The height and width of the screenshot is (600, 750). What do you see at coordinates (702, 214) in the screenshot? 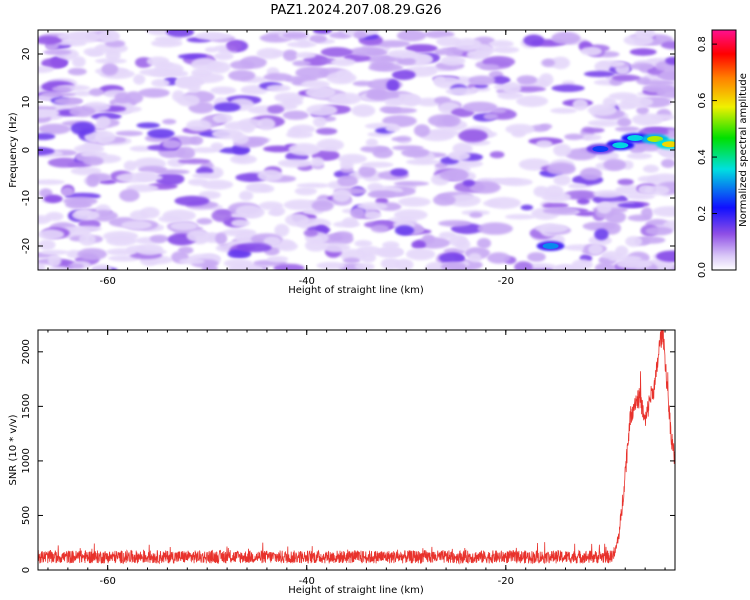
I see `colorbar-tick-label: 0.2` at bounding box center [702, 214].